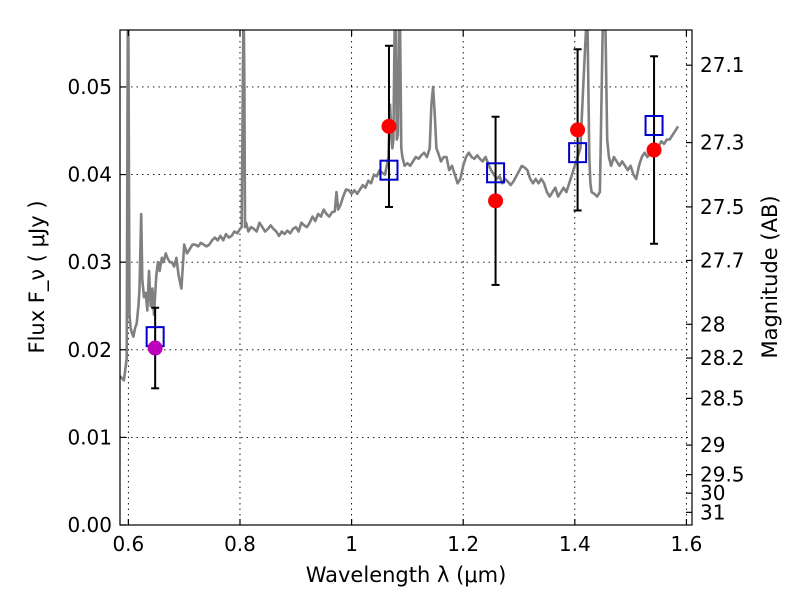 The image size is (800, 600). What do you see at coordinates (575, 544) in the screenshot?
I see `x-tick-label: 1.4` at bounding box center [575, 544].